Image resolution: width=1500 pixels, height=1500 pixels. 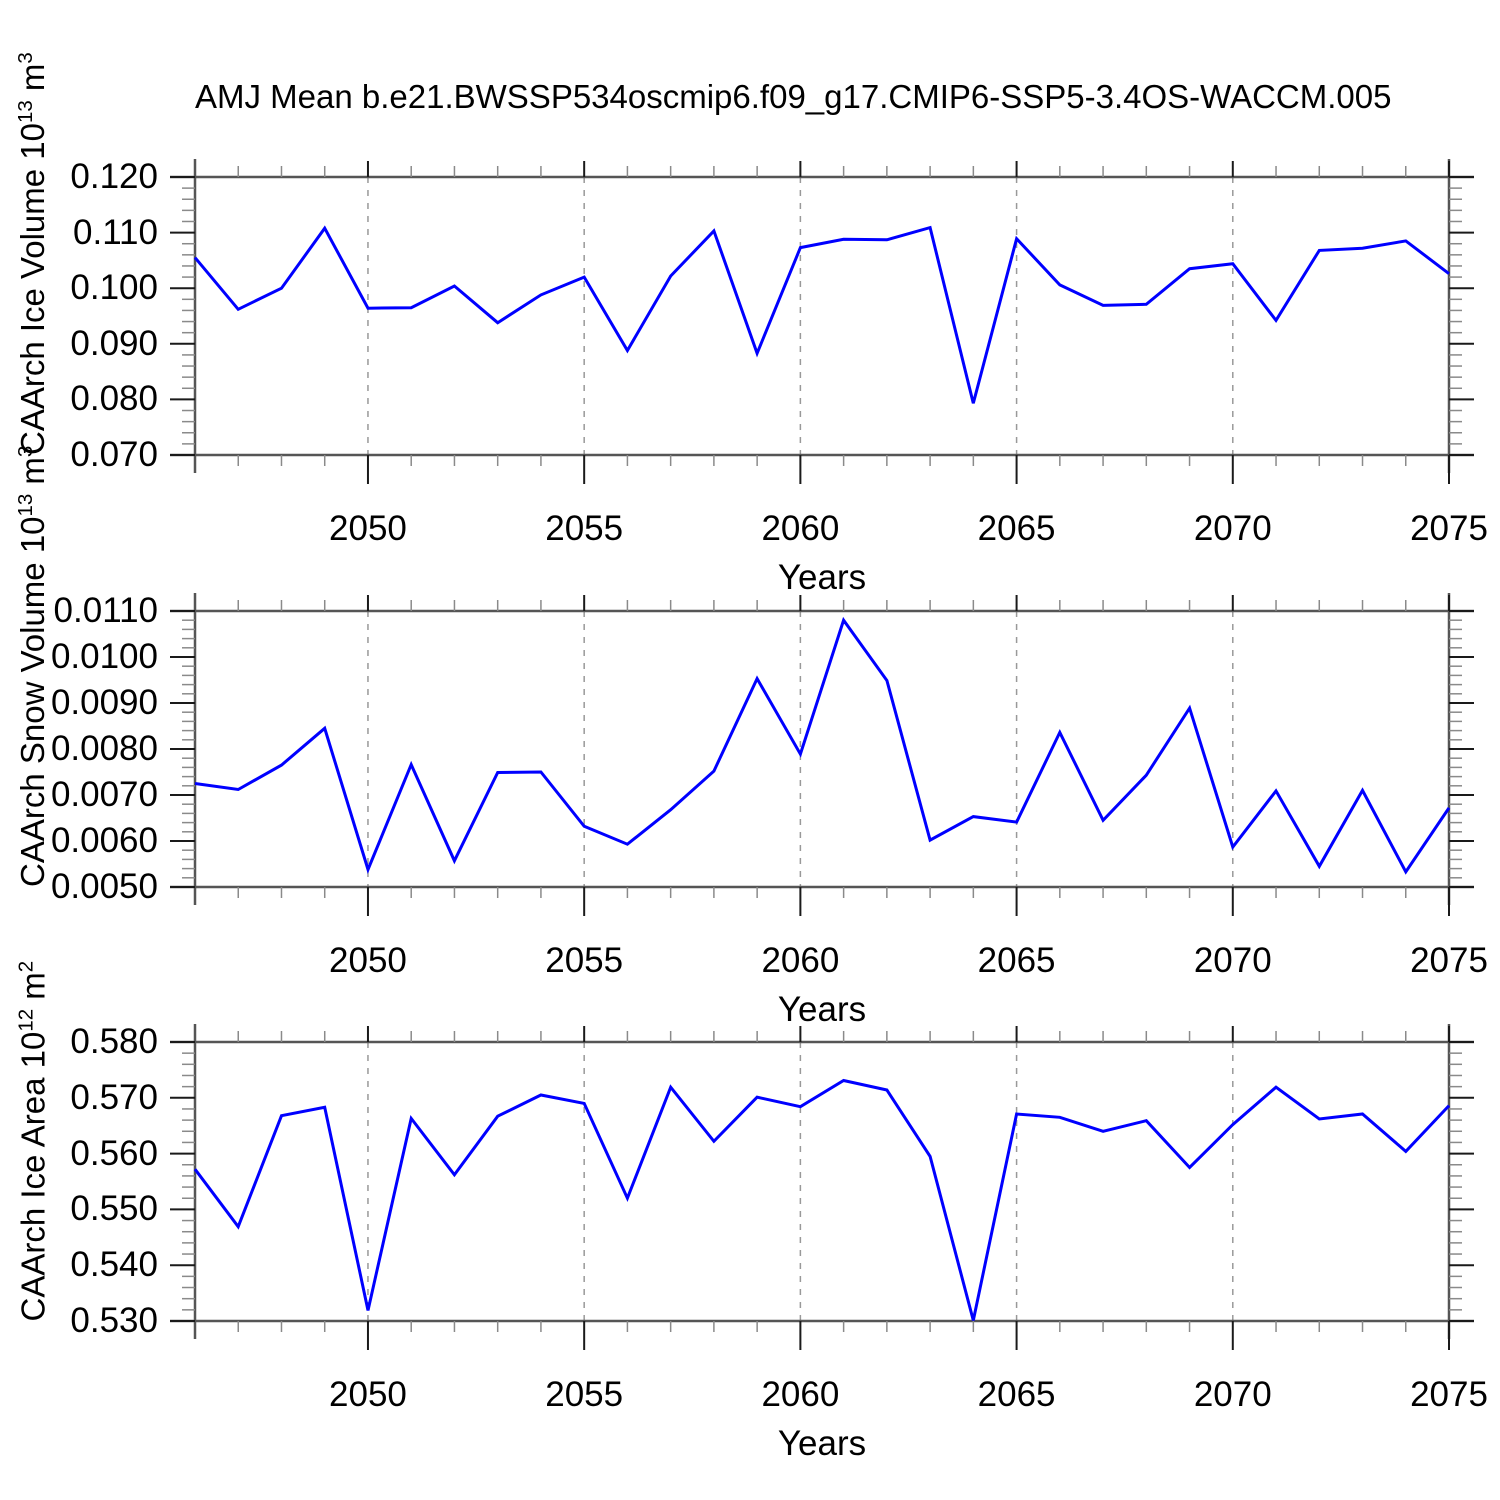 I want to click on y-tick-label: 0.0100, so click(x=104, y=656).